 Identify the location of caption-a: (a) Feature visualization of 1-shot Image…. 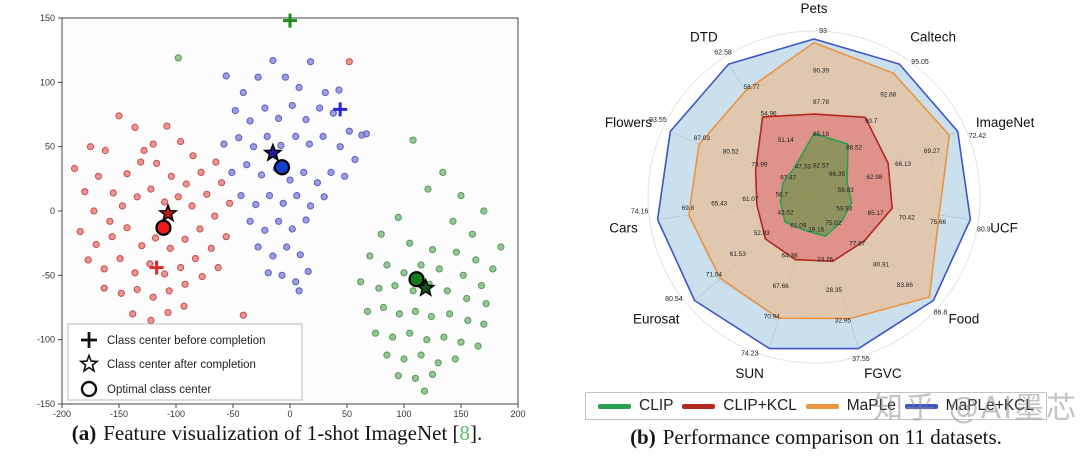
(277, 433).